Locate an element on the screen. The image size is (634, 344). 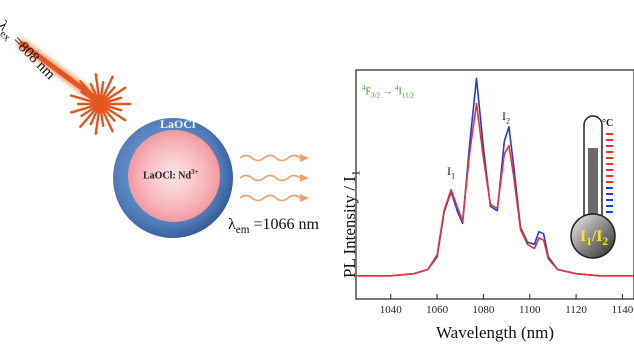
nd-core is located at coordinates (174, 176).